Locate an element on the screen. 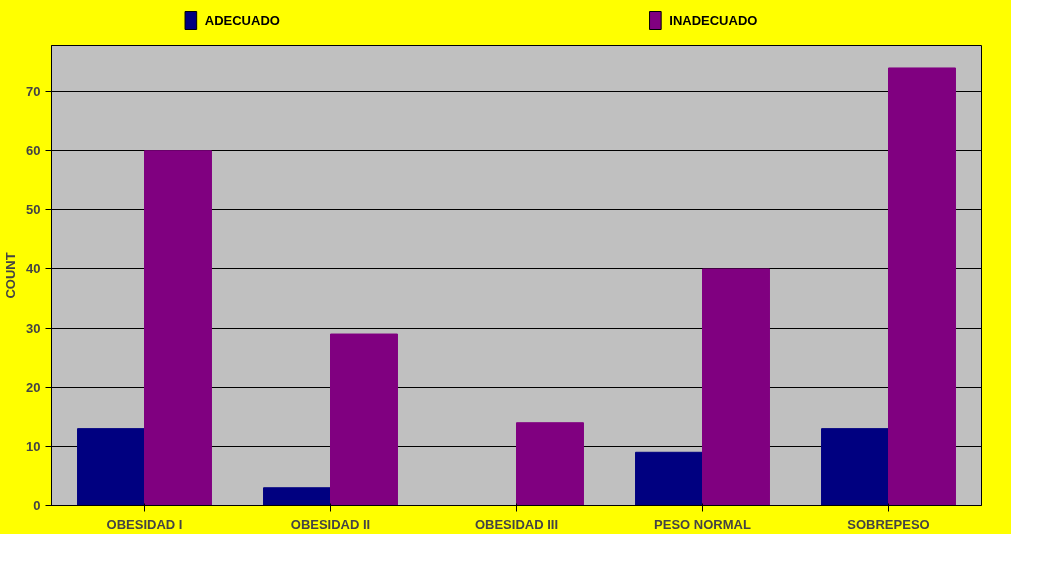 The width and height of the screenshot is (1044, 583). x-tick-label: PESO NORMAL is located at coordinates (702, 524).